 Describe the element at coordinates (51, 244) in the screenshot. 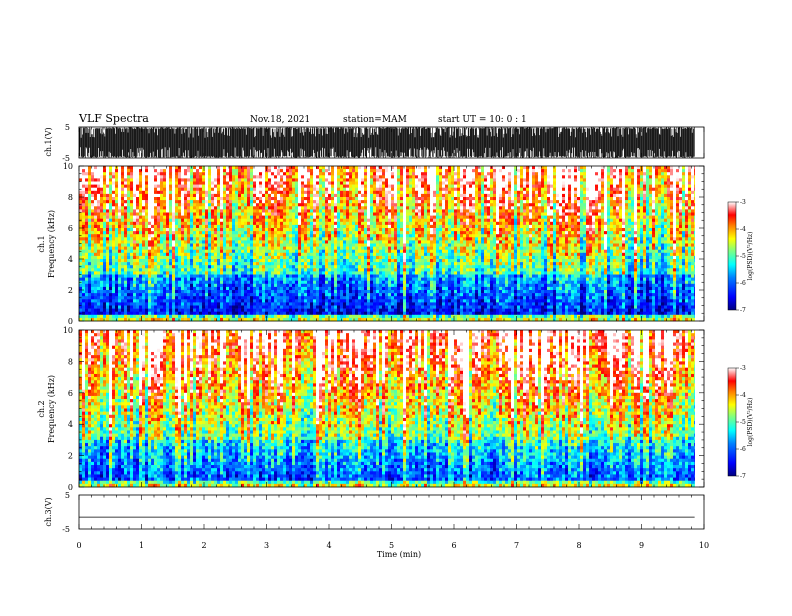

I see `ch1-spec-freq-label: Frequency (kHz)` at that location.